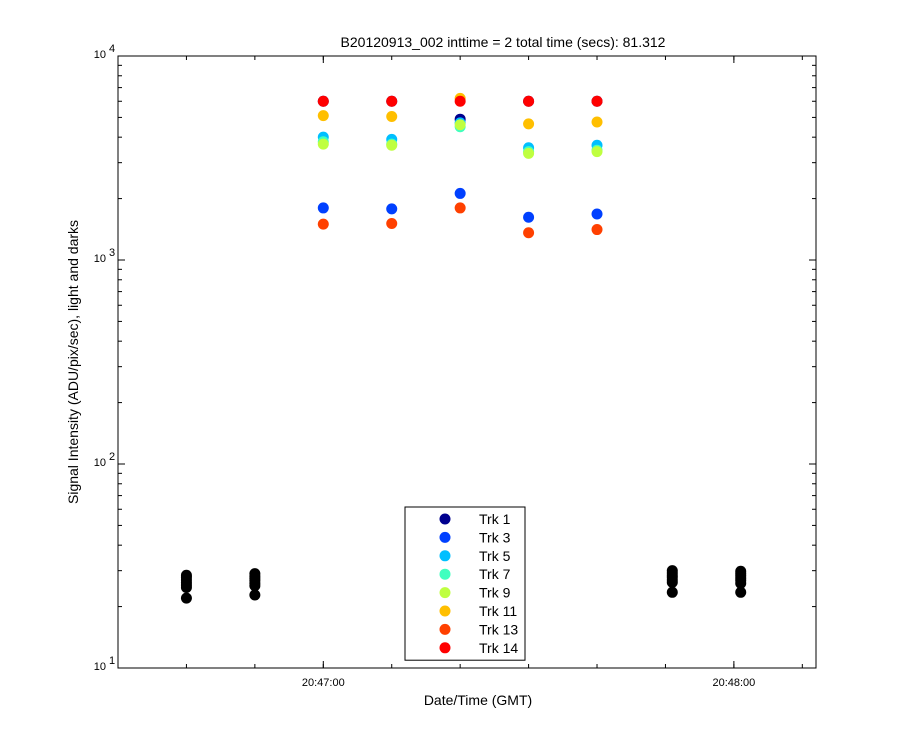 This screenshot has height=750, width=900. What do you see at coordinates (478, 700) in the screenshot?
I see `x-axis-label: Date/Time (GMT)` at bounding box center [478, 700].